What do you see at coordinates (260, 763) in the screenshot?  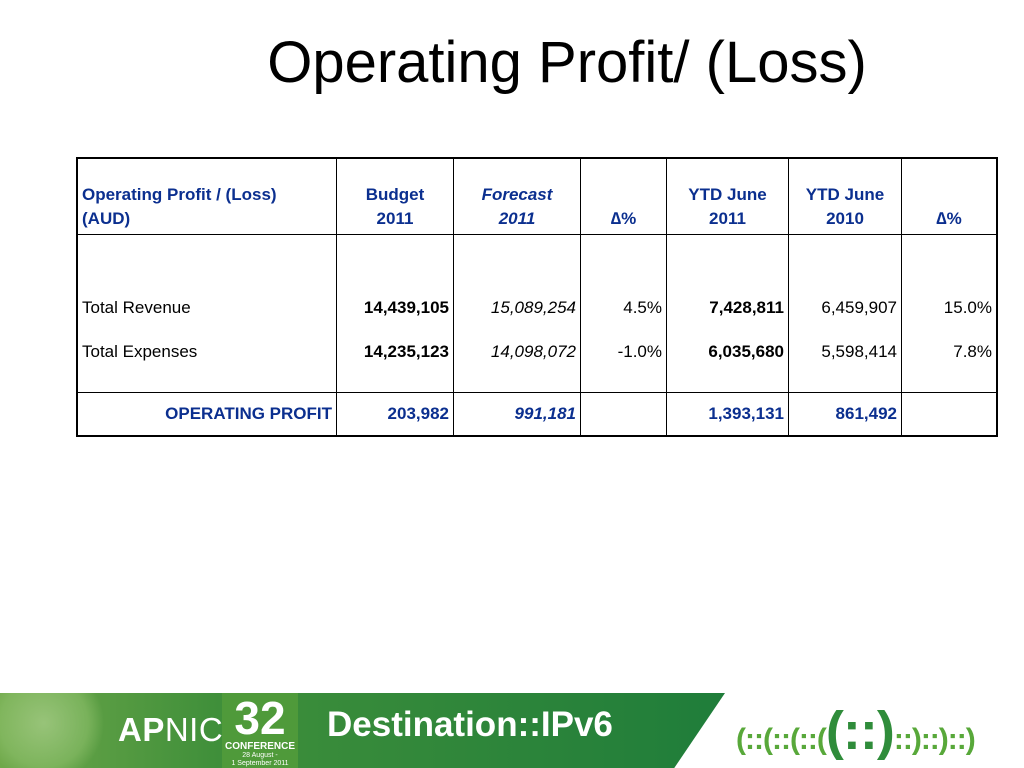 I see `conference-dates-line2: 1 September 2011` at bounding box center [260, 763].